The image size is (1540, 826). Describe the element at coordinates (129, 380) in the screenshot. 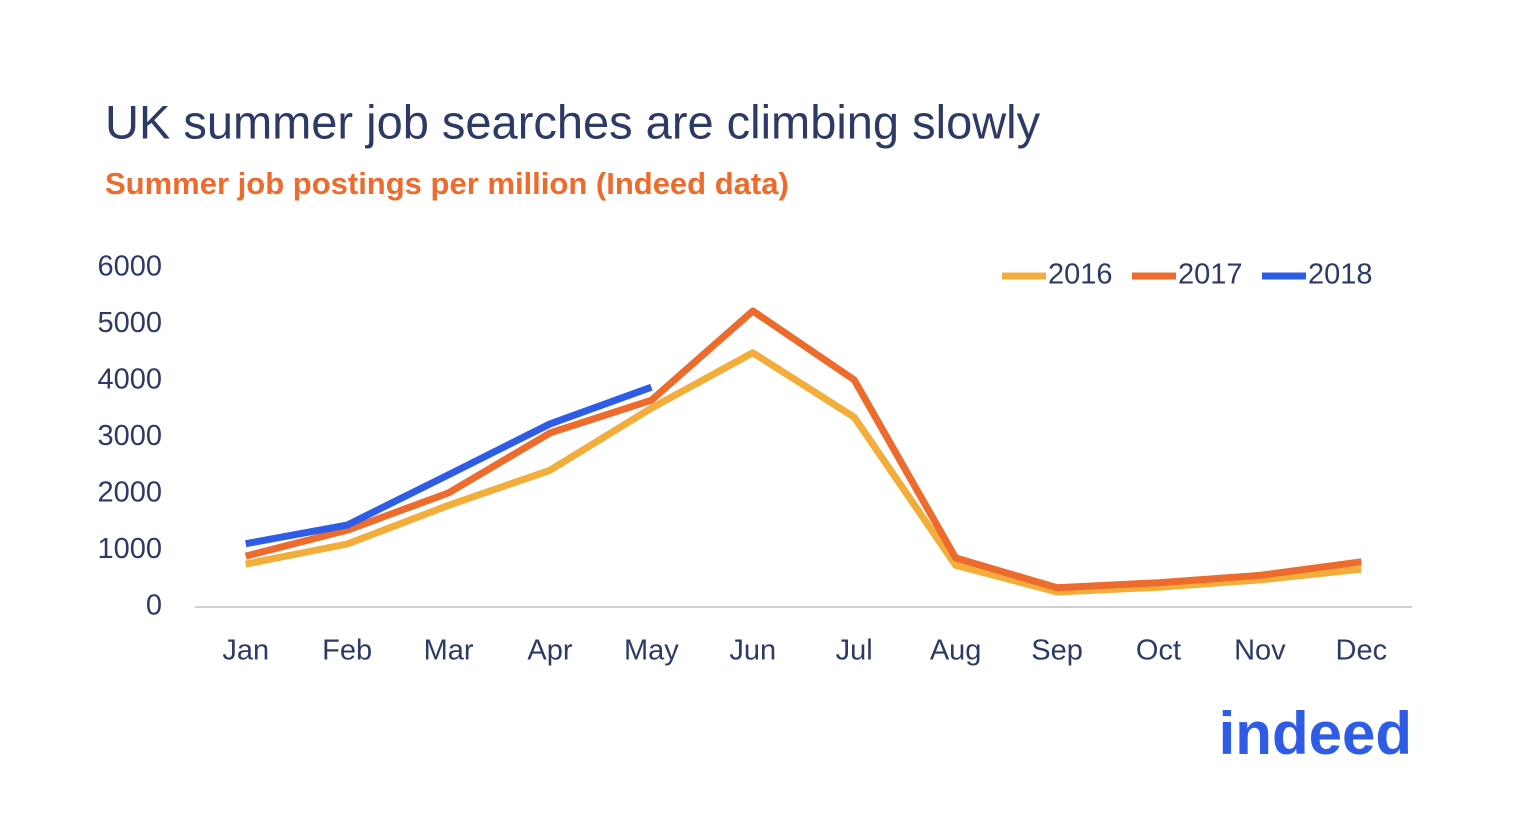

I see `y-tick-label: 4000` at that location.